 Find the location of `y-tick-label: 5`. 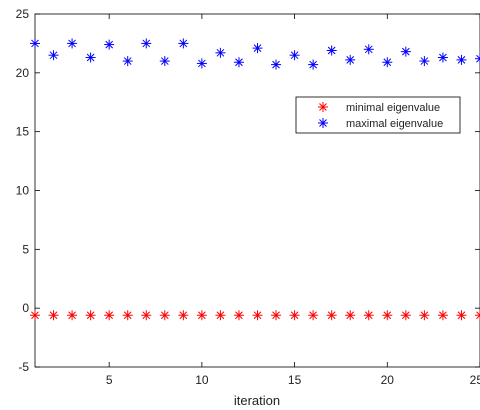

y-tick-label: 5 is located at coordinates (25, 249).